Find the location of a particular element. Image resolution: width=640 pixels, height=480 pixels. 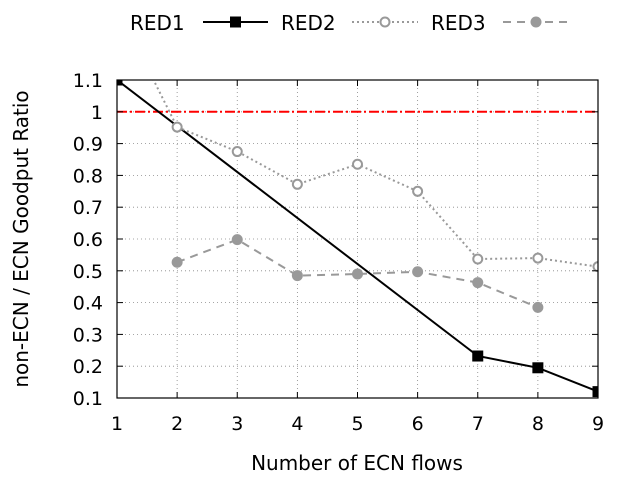

x-axis-title: Number of ECN flows is located at coordinates (357, 463).